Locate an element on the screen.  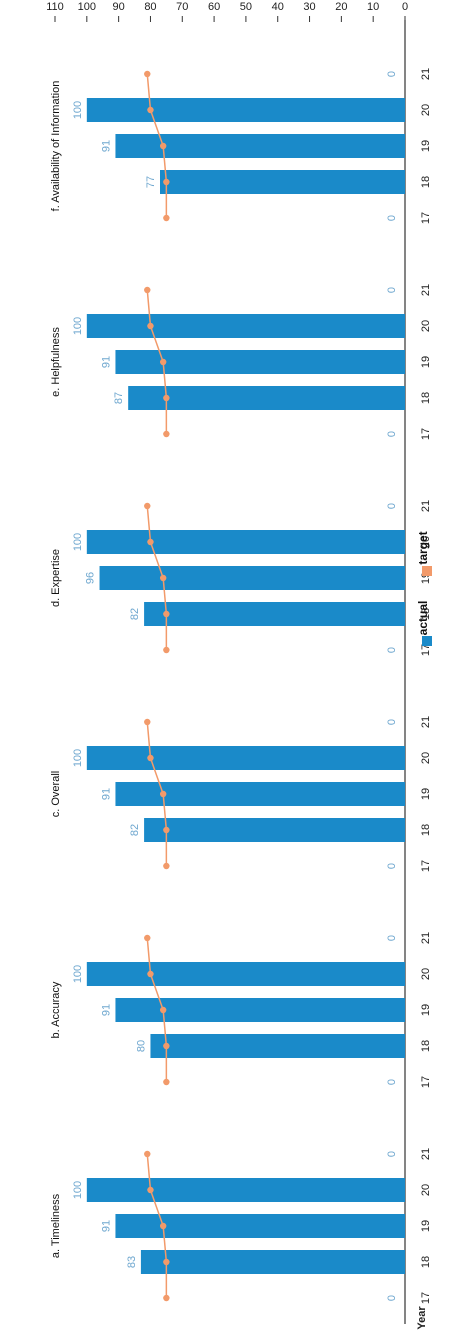
y-tick-label-110: 110 is located at coordinates (55, 7).